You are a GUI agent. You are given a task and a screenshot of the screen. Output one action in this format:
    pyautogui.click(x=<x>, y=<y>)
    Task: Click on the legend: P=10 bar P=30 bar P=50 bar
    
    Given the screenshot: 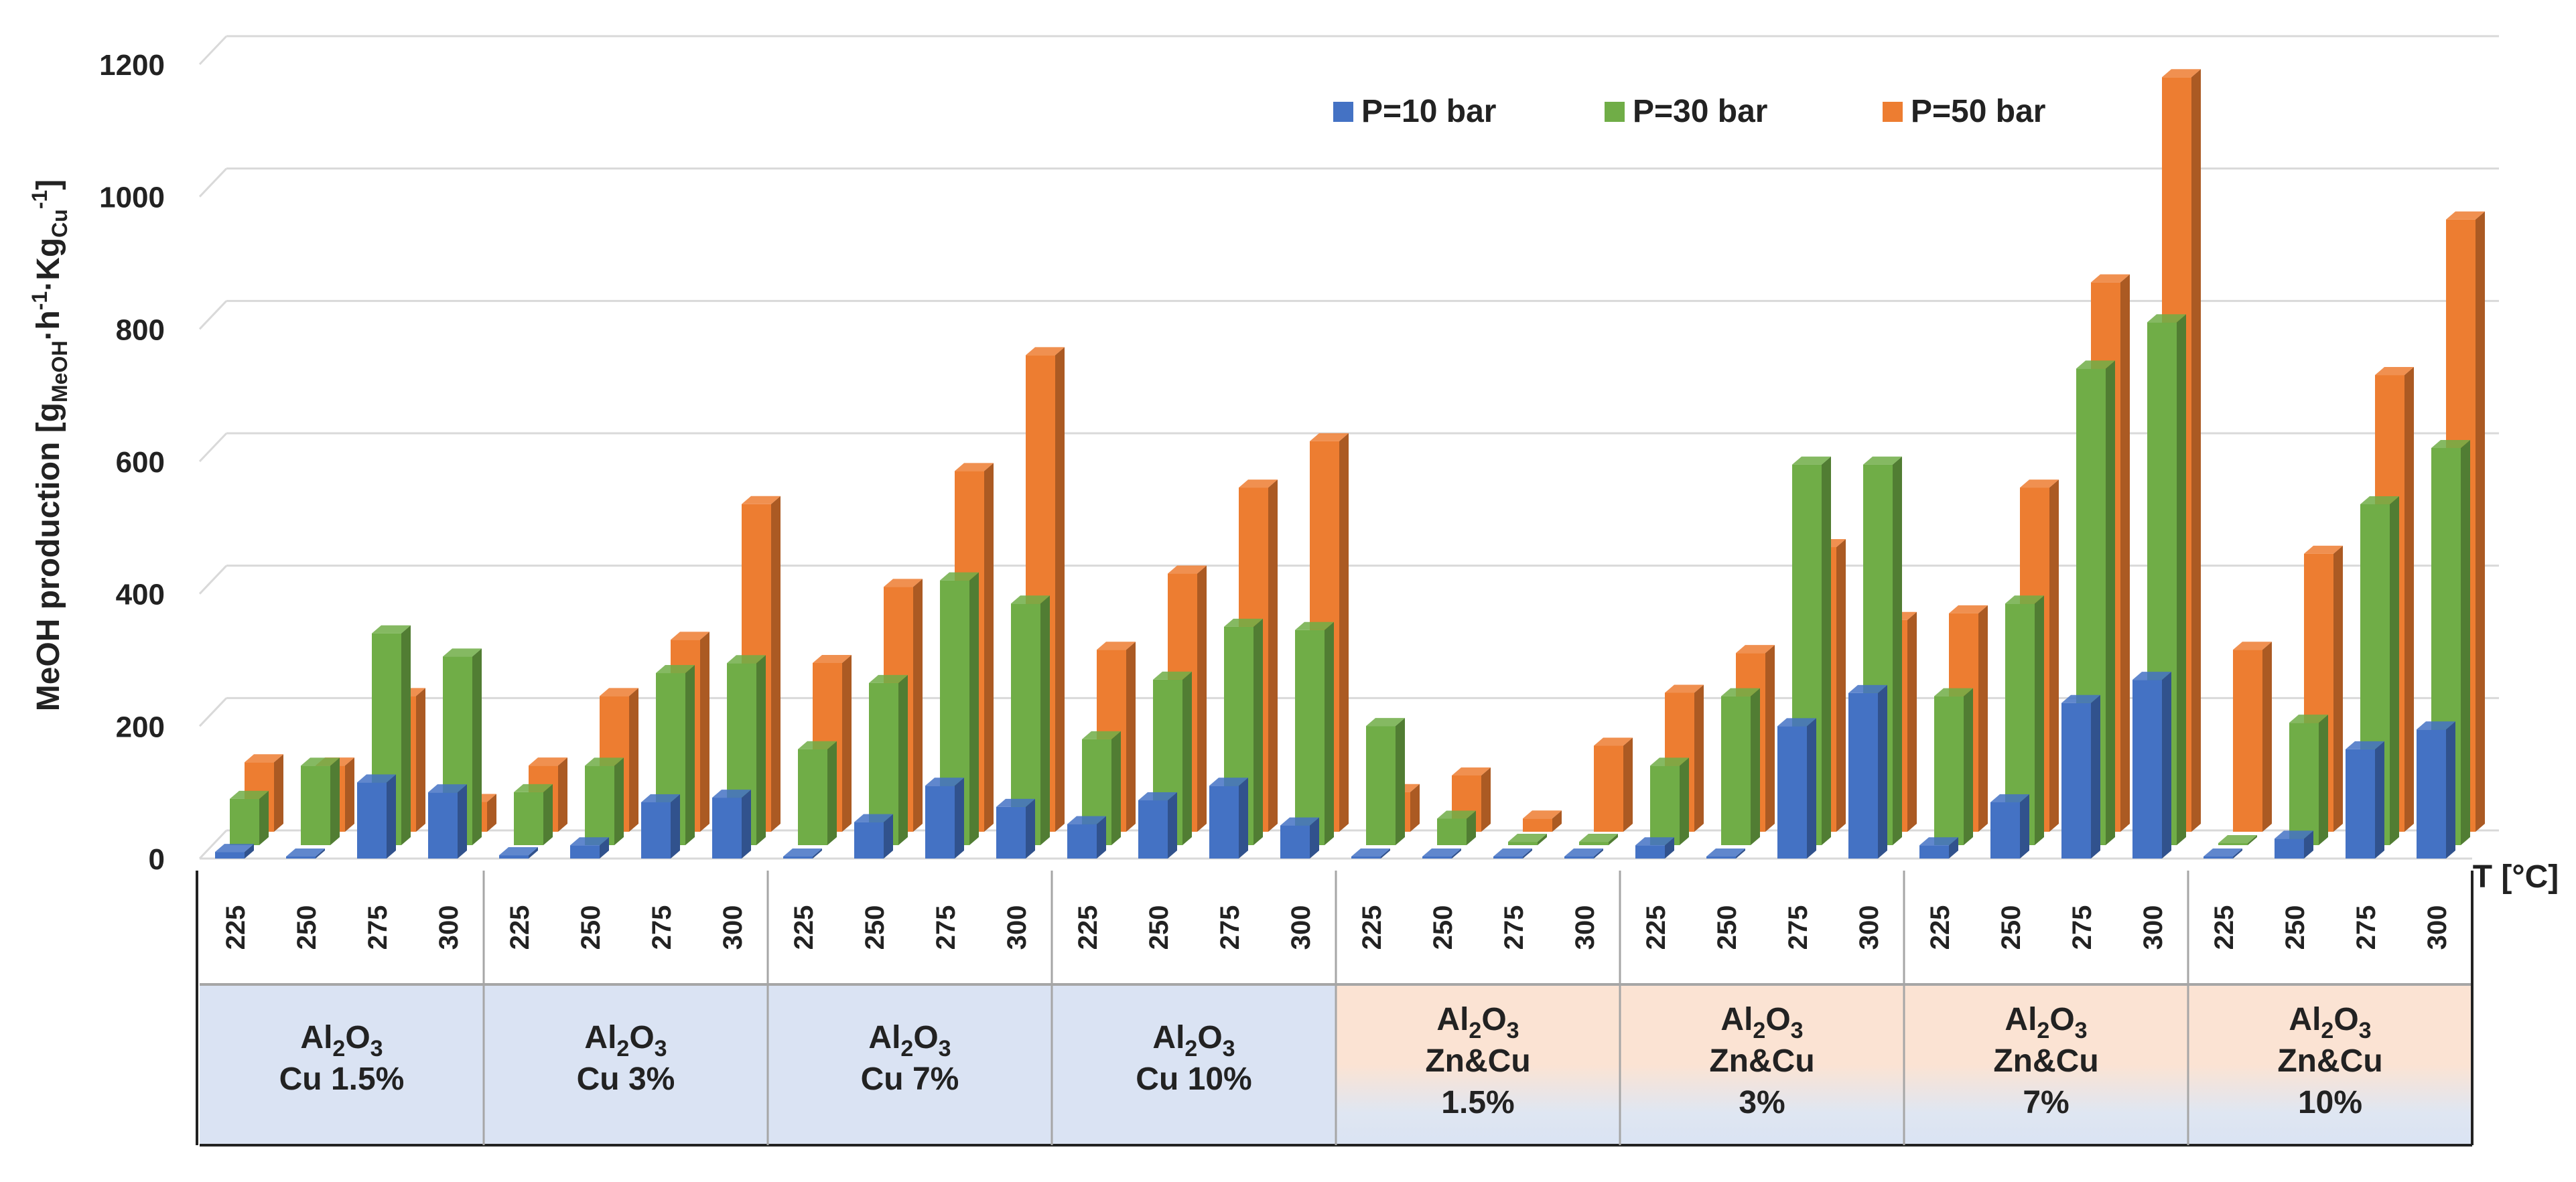 What is the action you would take?
    pyautogui.click(x=1689, y=111)
    